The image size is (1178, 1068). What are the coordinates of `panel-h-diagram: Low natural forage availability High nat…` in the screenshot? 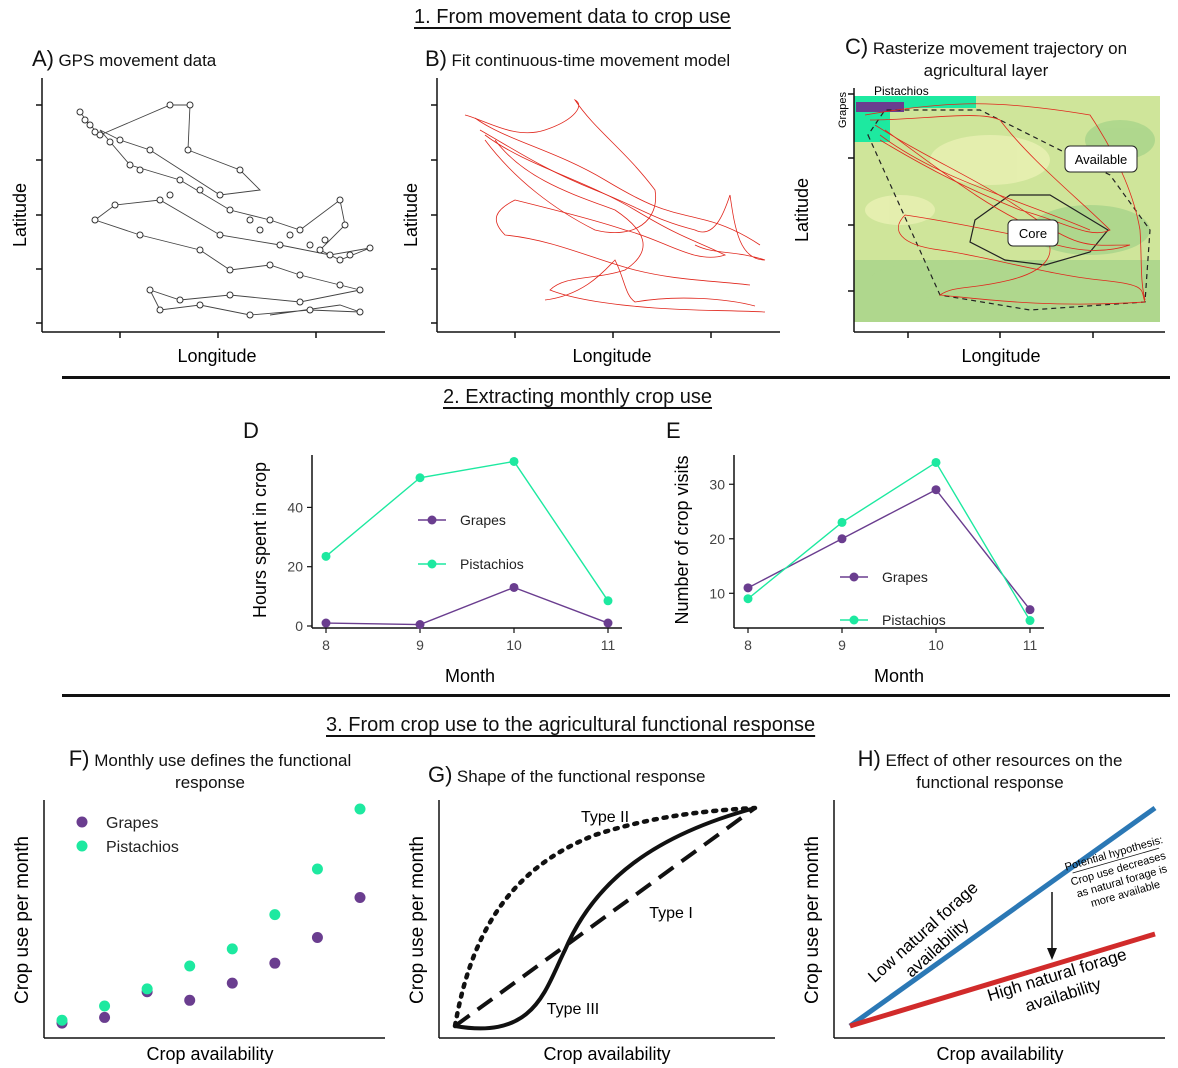 It's located at (985, 932).